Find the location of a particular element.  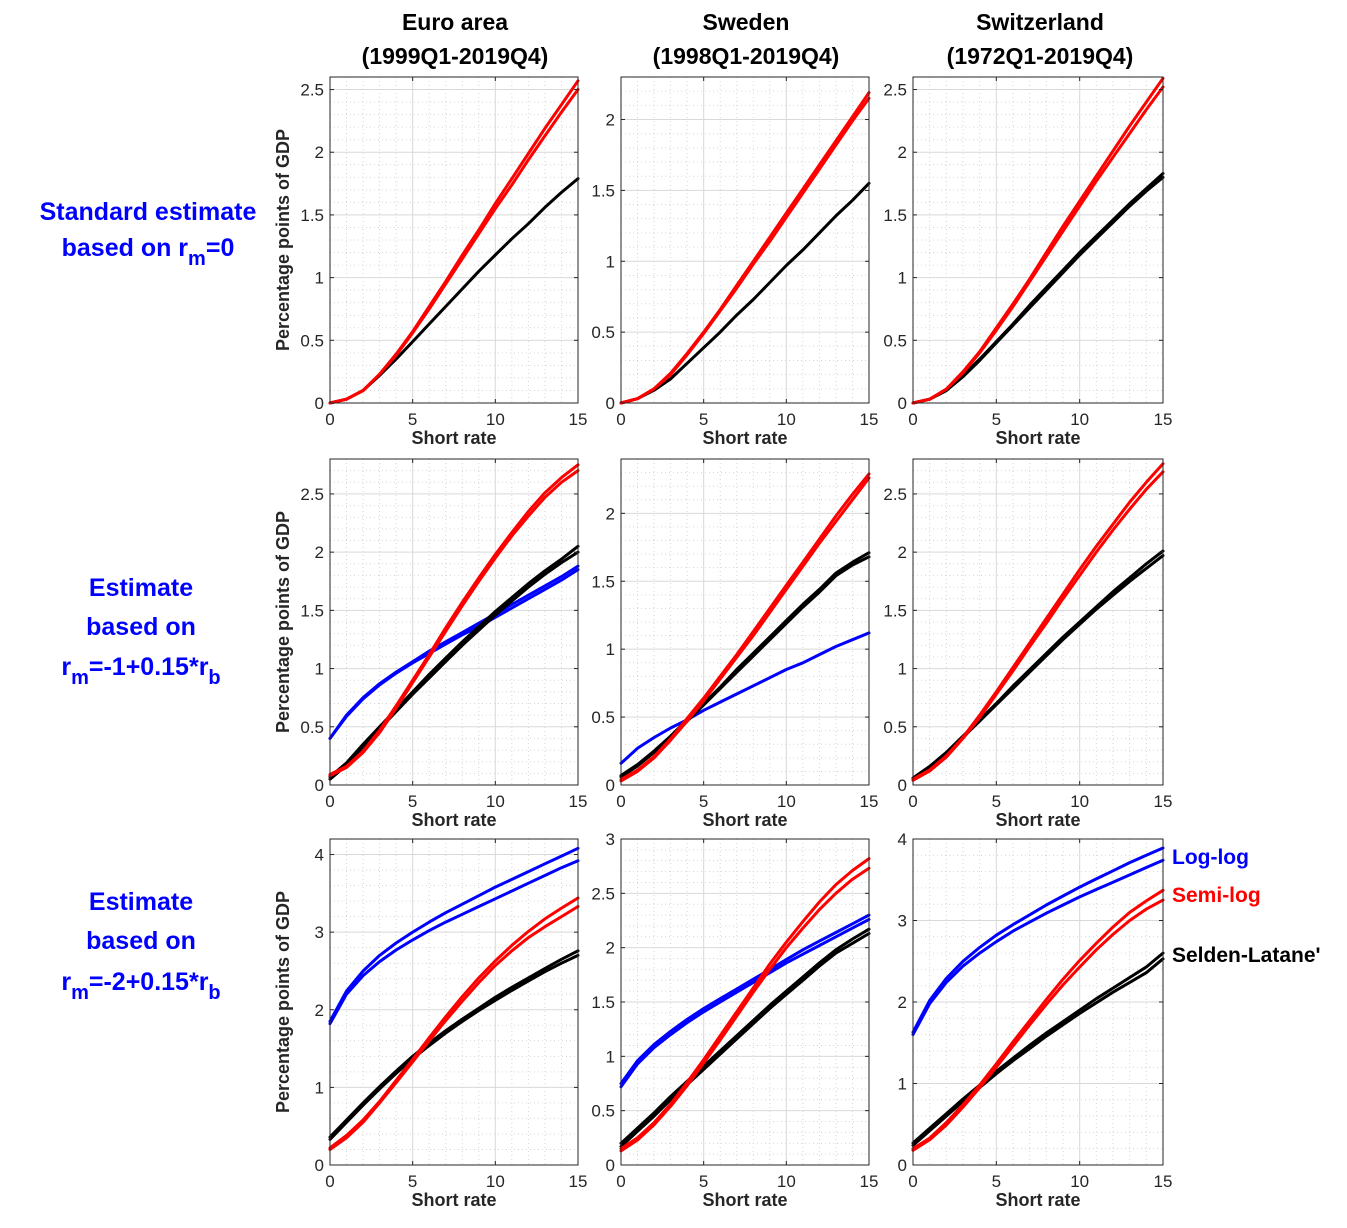

row-label-line: rm=-1+0.15*rb is located at coordinates (140, 671).